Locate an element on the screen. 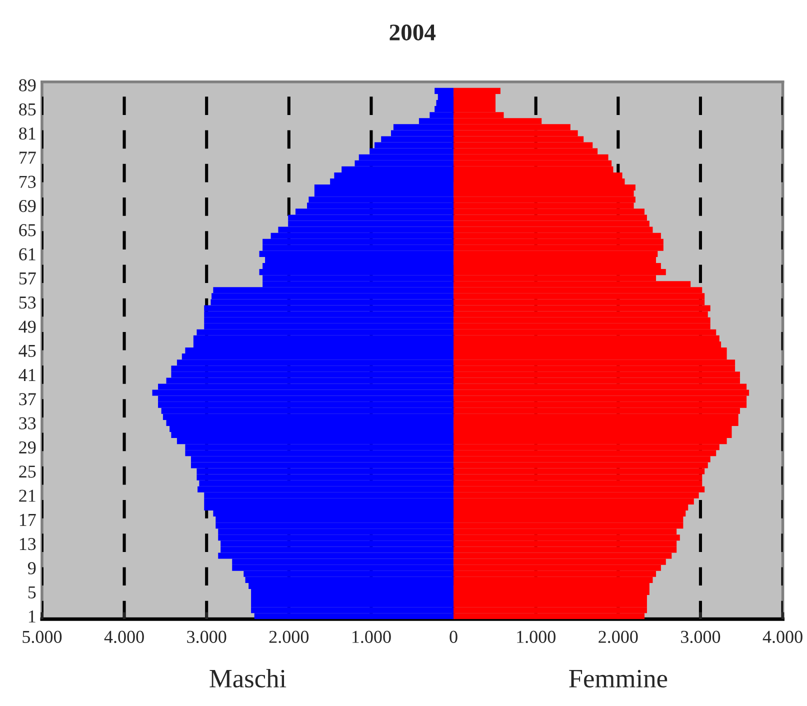 The height and width of the screenshot is (706, 807). y-tick-label: 57 is located at coordinates (27, 278).